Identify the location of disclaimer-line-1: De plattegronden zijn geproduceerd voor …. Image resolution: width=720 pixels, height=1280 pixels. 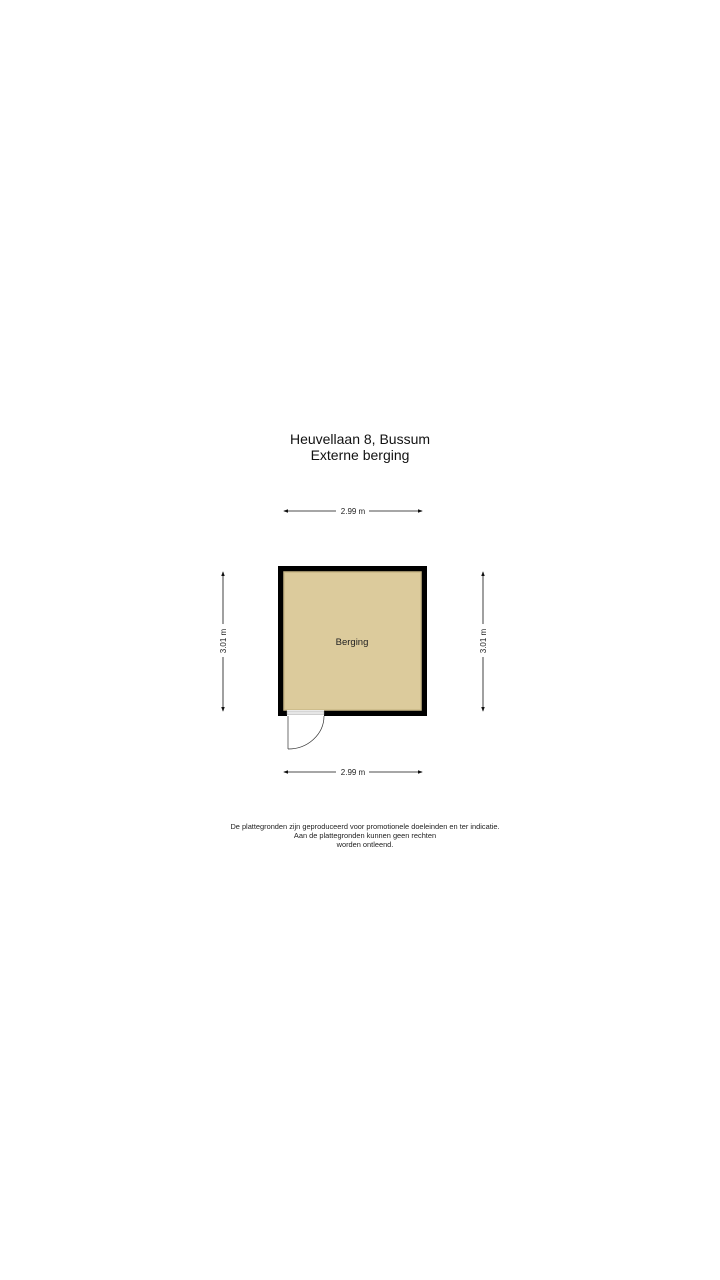
(365, 826).